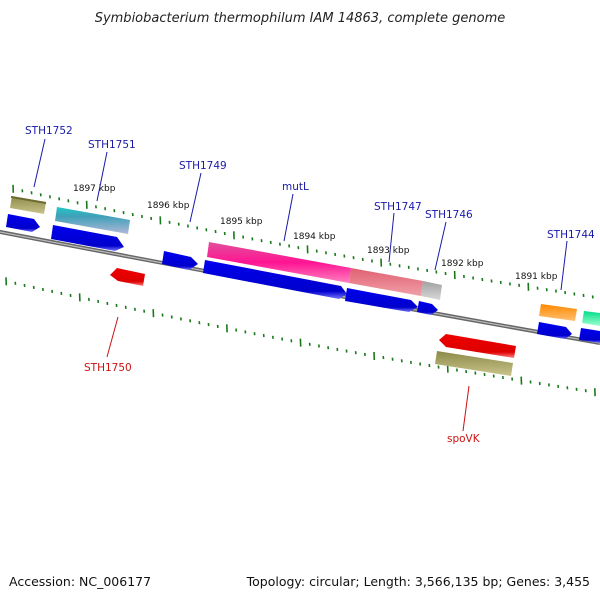 This screenshot has width=600, height=600. Describe the element at coordinates (241, 222) in the screenshot. I see `kbp-label: 1895 kbp` at that location.